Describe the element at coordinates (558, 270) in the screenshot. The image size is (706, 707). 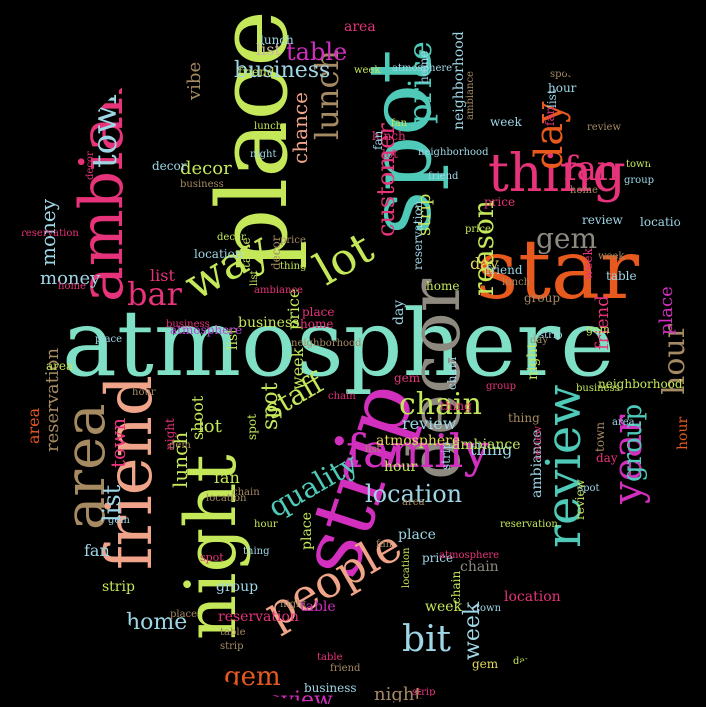
I see `cloud-word: star` at that location.